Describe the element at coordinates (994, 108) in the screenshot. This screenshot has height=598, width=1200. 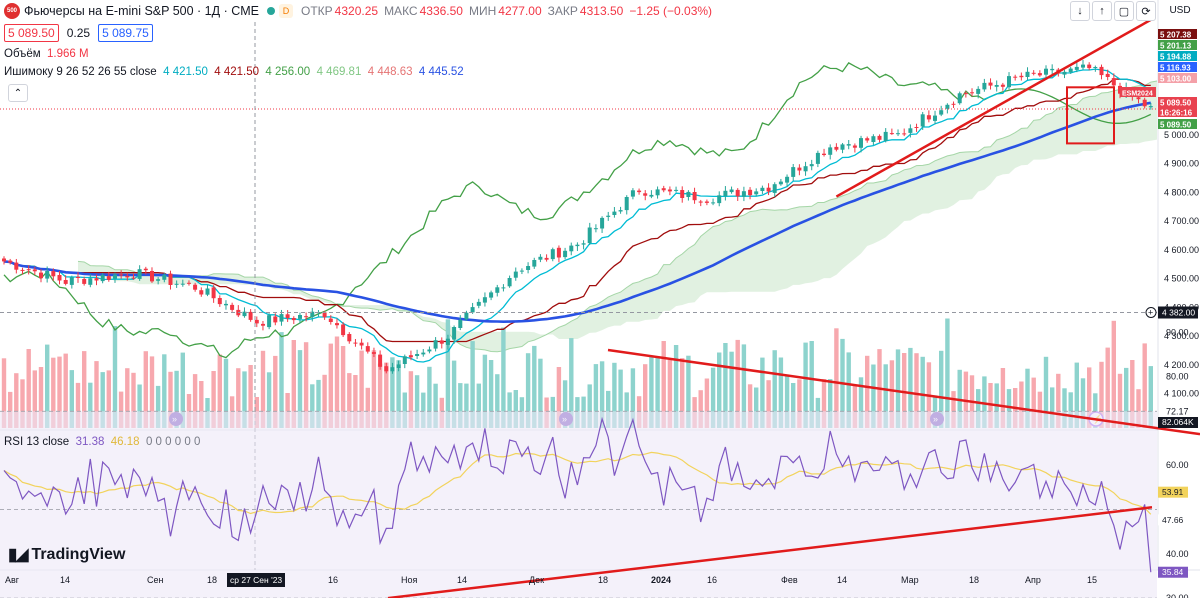
I see `support-trendline` at that location.